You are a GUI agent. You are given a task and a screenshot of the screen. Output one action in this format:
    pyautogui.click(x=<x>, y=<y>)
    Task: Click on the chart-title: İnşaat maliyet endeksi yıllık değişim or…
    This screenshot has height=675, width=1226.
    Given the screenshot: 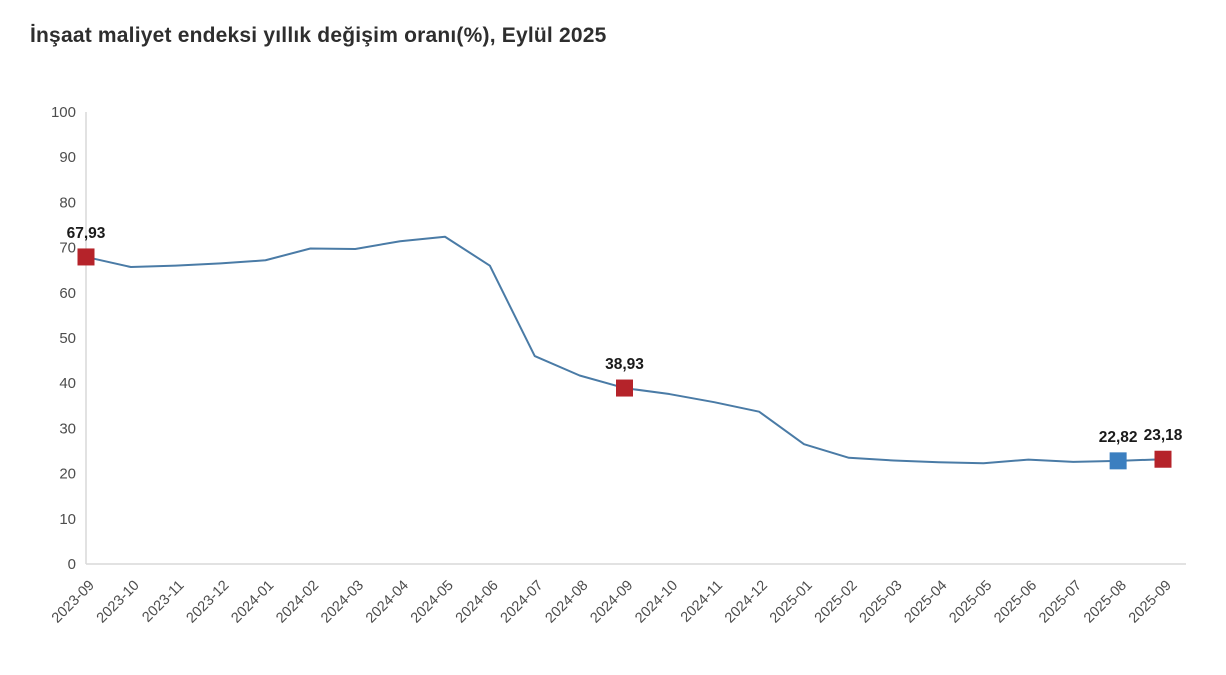 What is the action you would take?
    pyautogui.click(x=318, y=35)
    